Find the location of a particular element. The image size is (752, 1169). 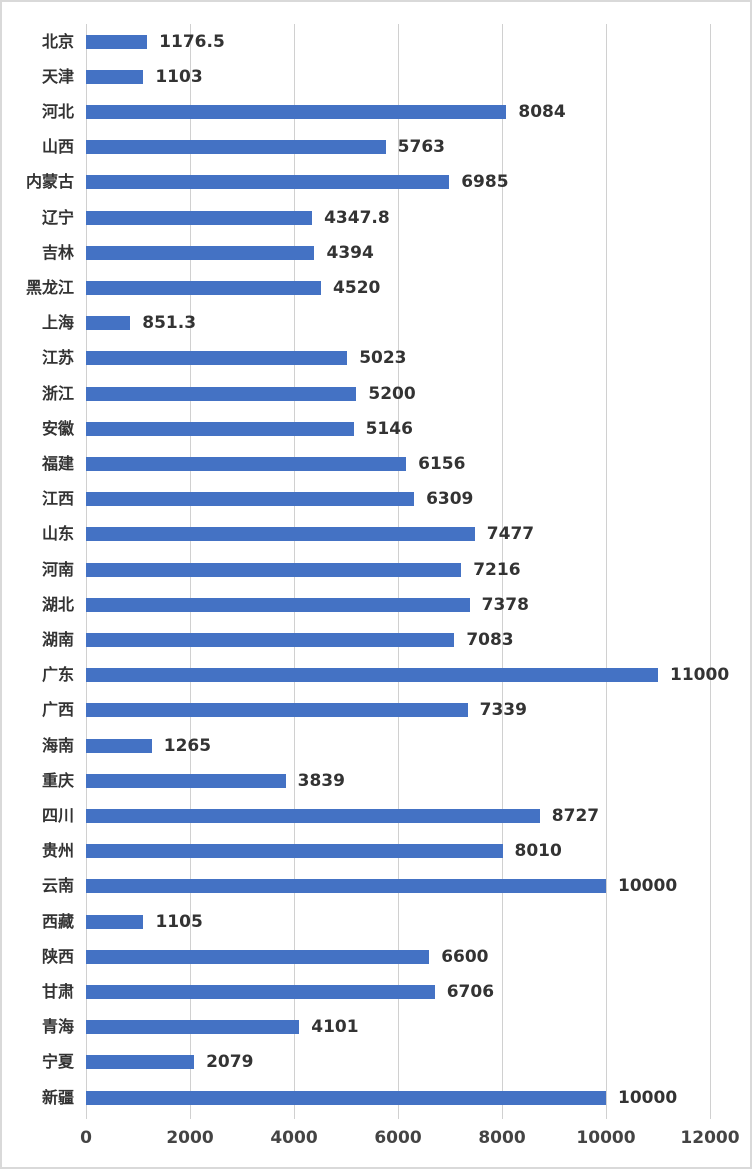

category-label: 山西 is located at coordinates (57, 147).